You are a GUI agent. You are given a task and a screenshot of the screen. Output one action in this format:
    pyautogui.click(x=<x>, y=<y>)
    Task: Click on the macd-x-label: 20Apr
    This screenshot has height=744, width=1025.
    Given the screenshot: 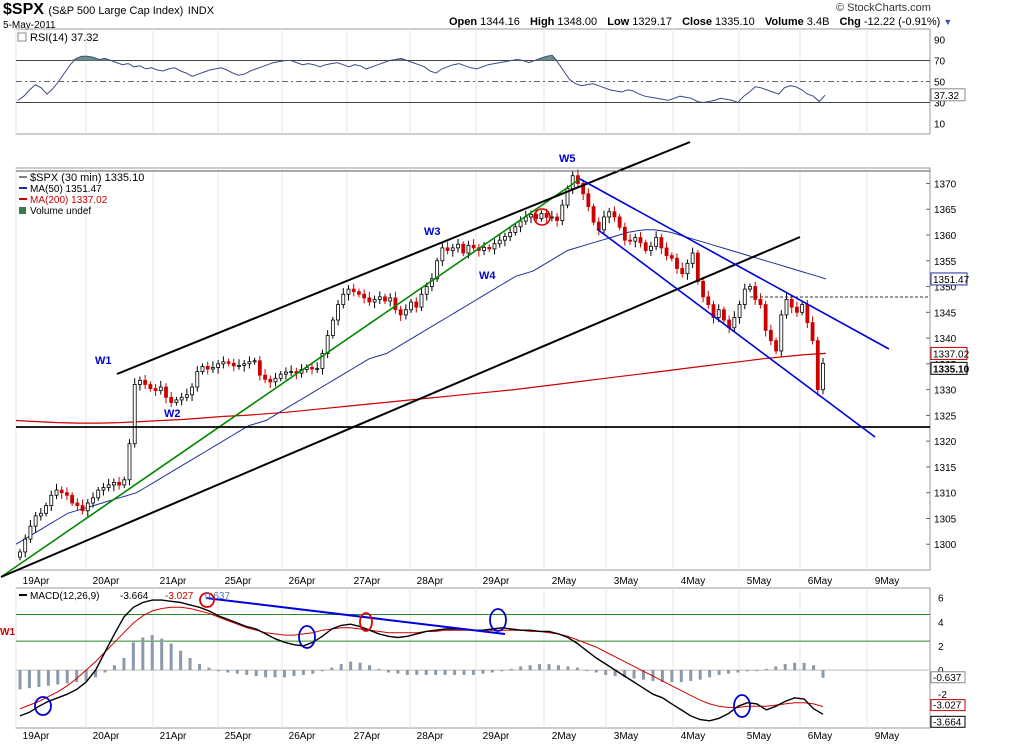 What is the action you would take?
    pyautogui.click(x=106, y=736)
    